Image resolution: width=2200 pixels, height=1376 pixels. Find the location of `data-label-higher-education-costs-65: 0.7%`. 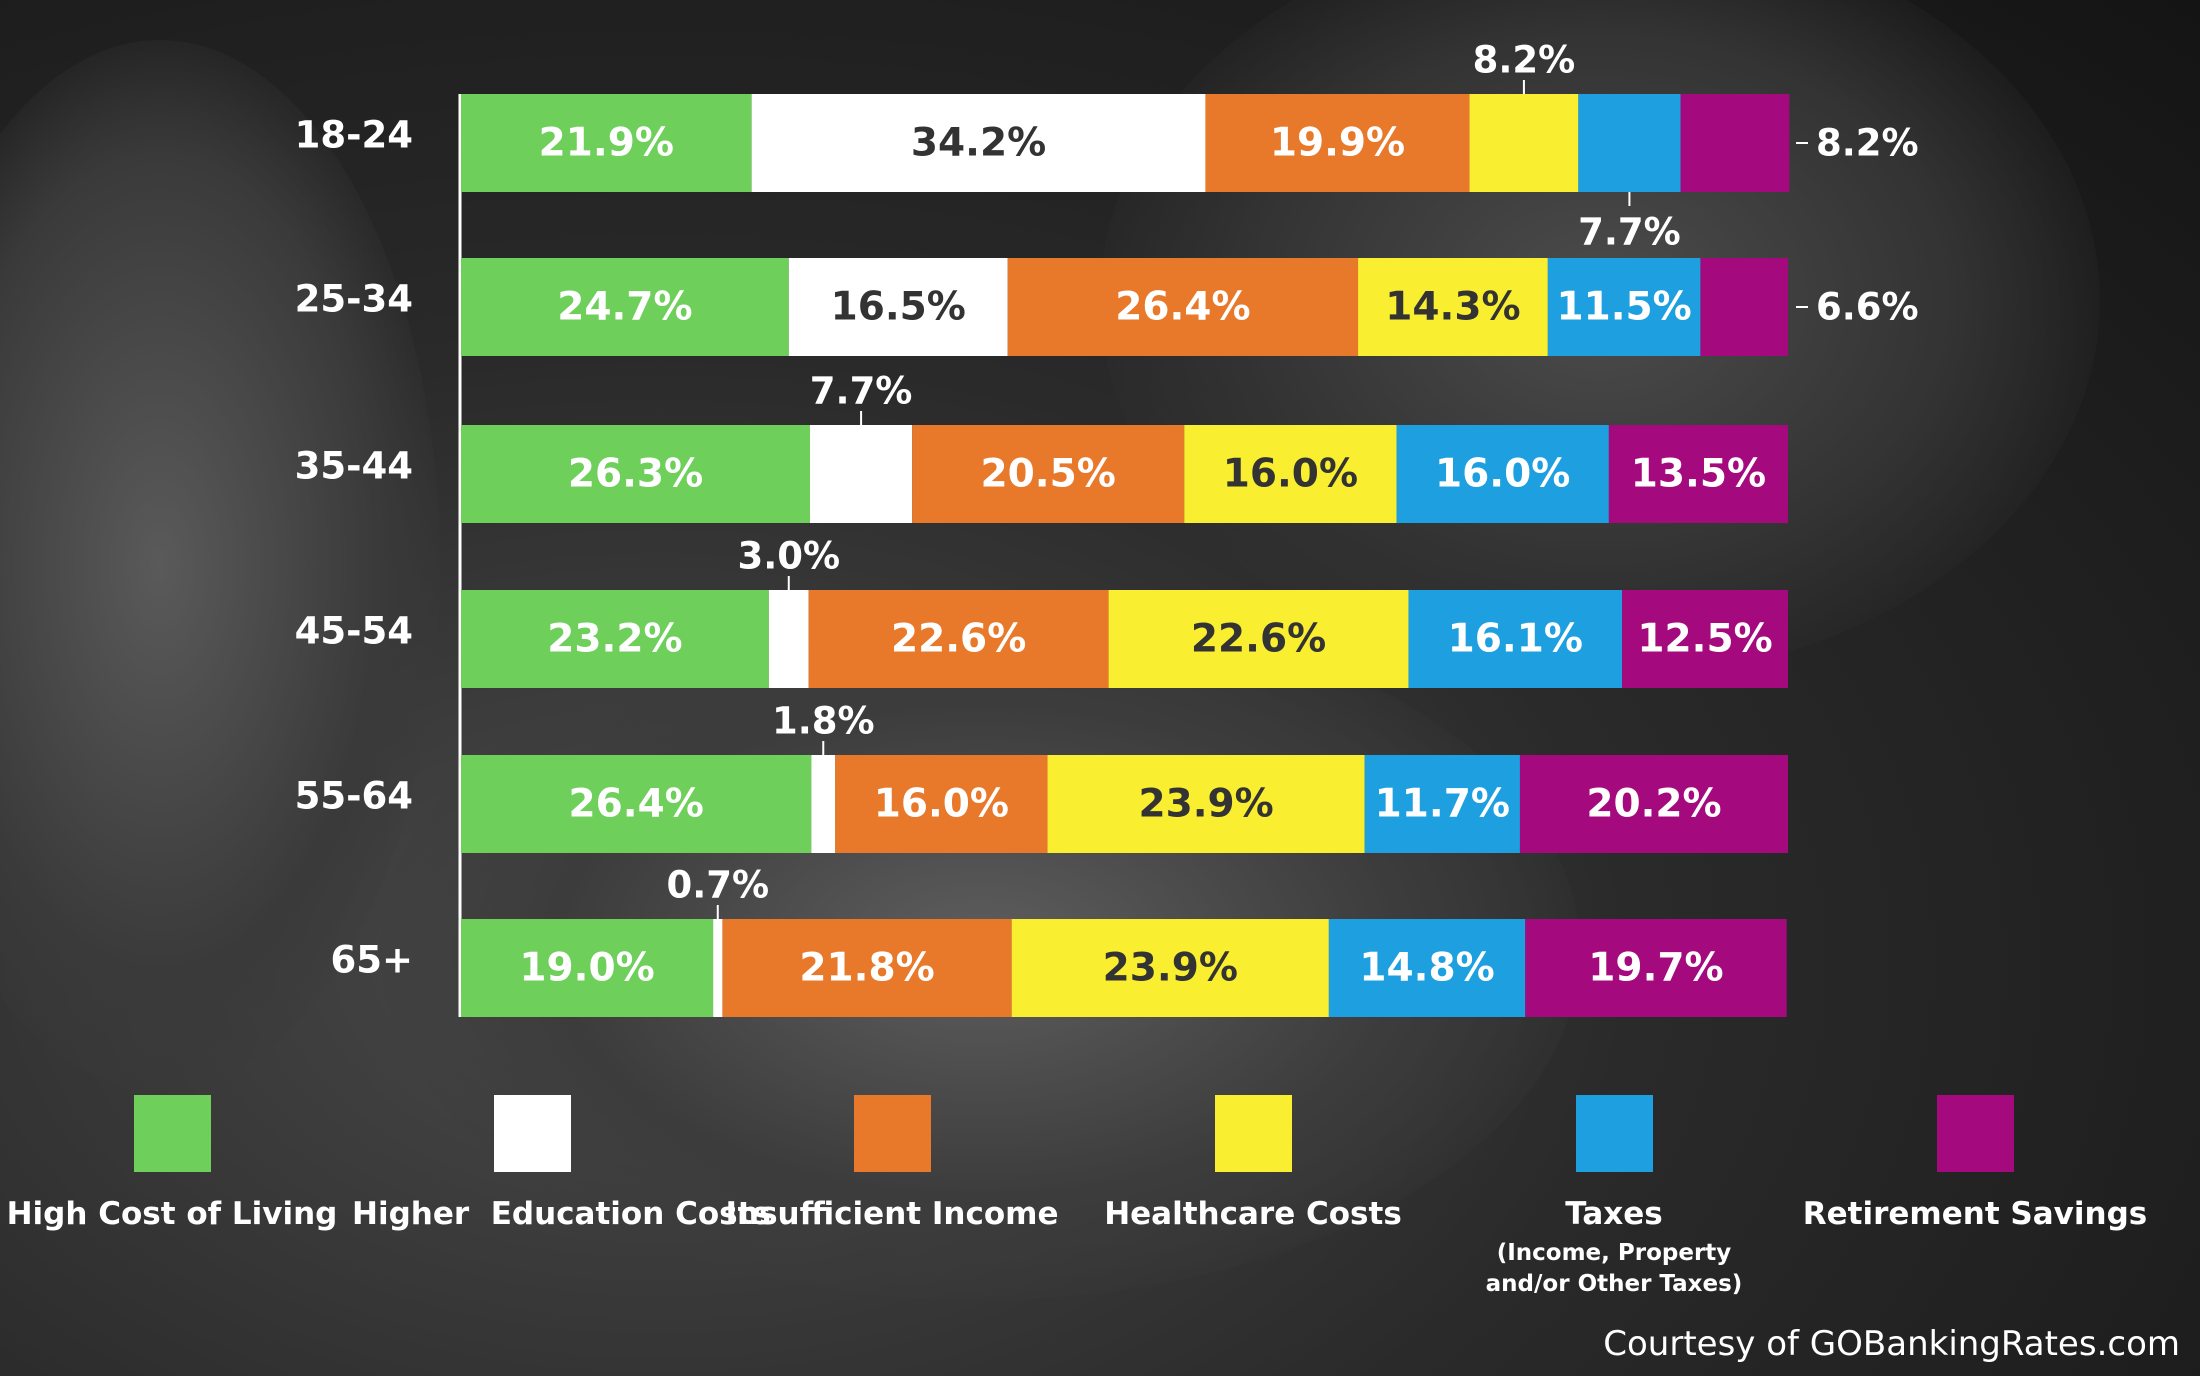

data-label-higher-education-costs-65: 0.7% is located at coordinates (717, 885).